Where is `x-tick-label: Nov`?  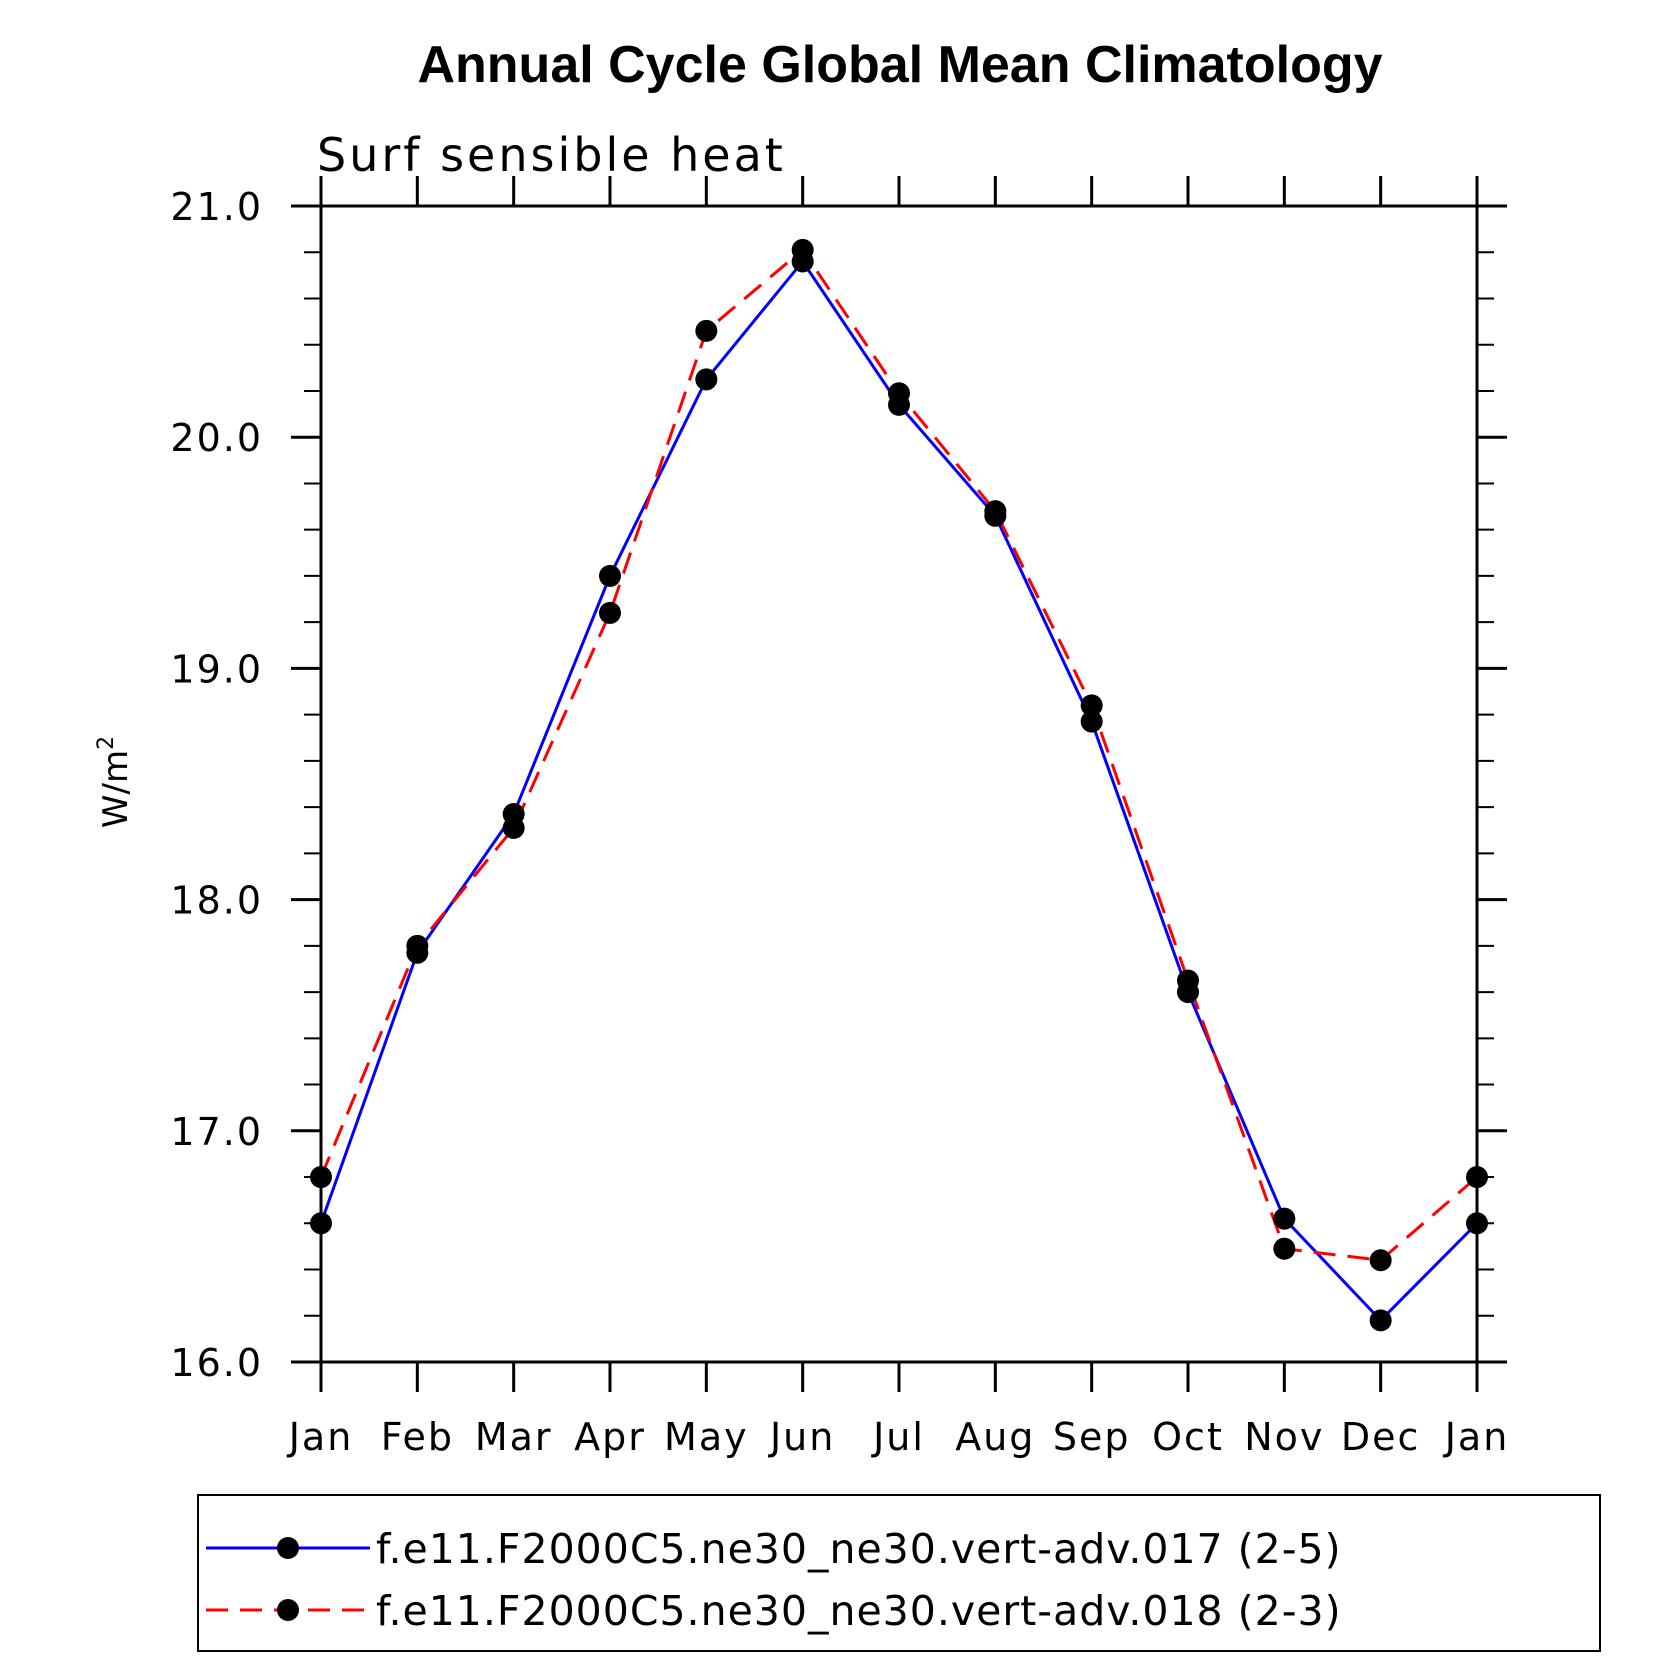 x-tick-label: Nov is located at coordinates (1284, 1437).